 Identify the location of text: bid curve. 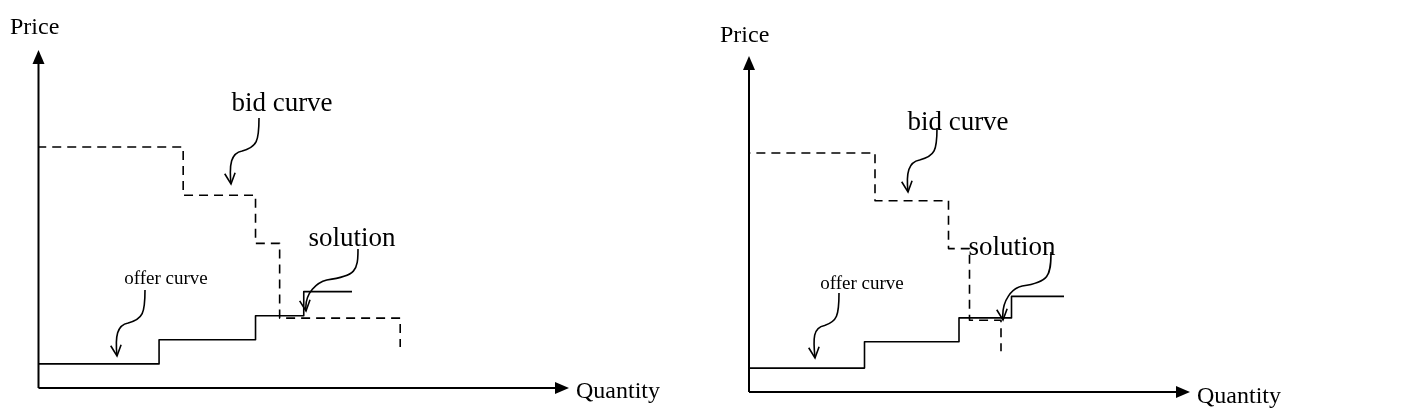
(282, 102).